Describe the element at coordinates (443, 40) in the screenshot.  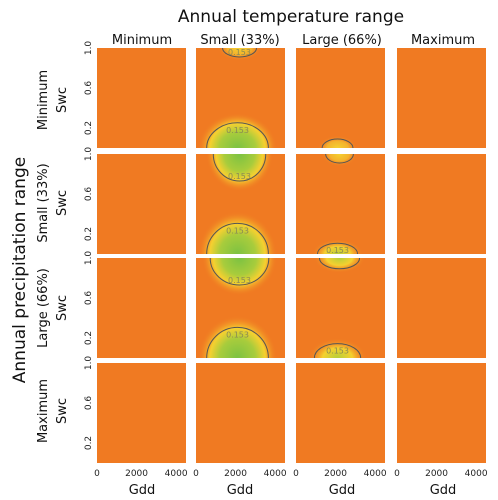
I see `column-header-maximum: Maximum` at that location.